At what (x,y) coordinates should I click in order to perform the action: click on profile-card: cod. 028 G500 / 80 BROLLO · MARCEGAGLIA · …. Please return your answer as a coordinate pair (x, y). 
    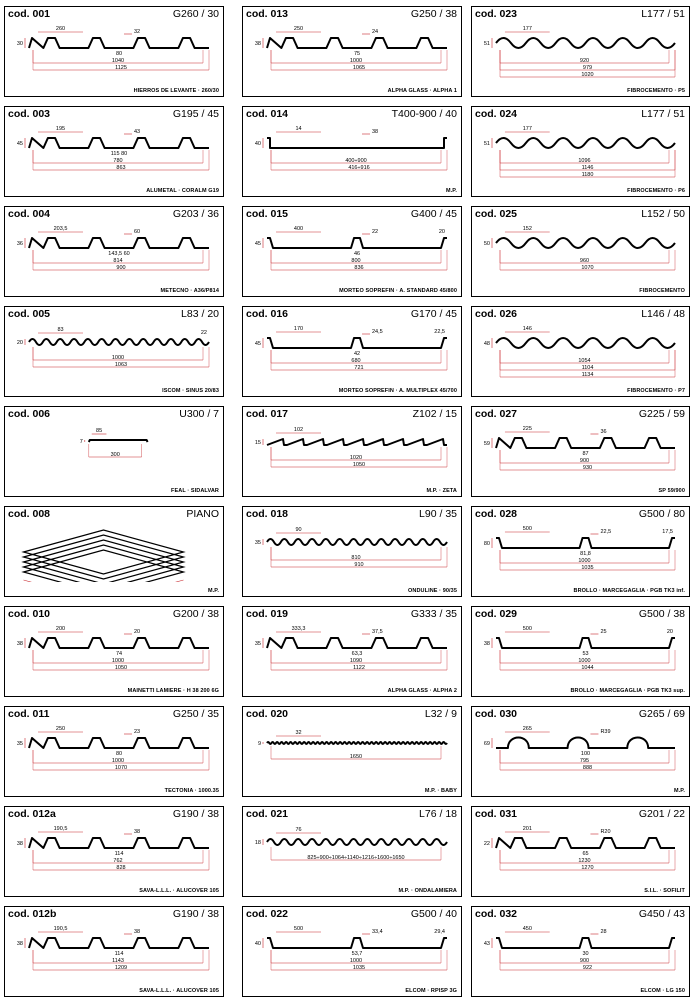
    Looking at the image, I should click on (580, 551).